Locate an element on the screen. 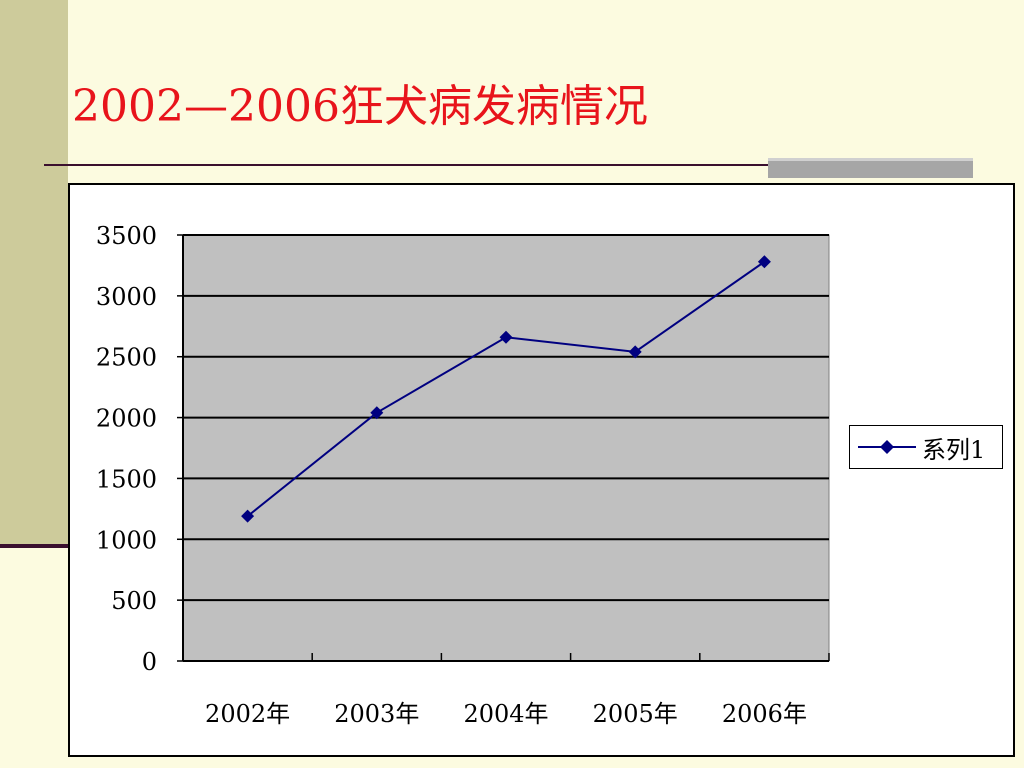  x-tick-label: 2006年 is located at coordinates (764, 714).